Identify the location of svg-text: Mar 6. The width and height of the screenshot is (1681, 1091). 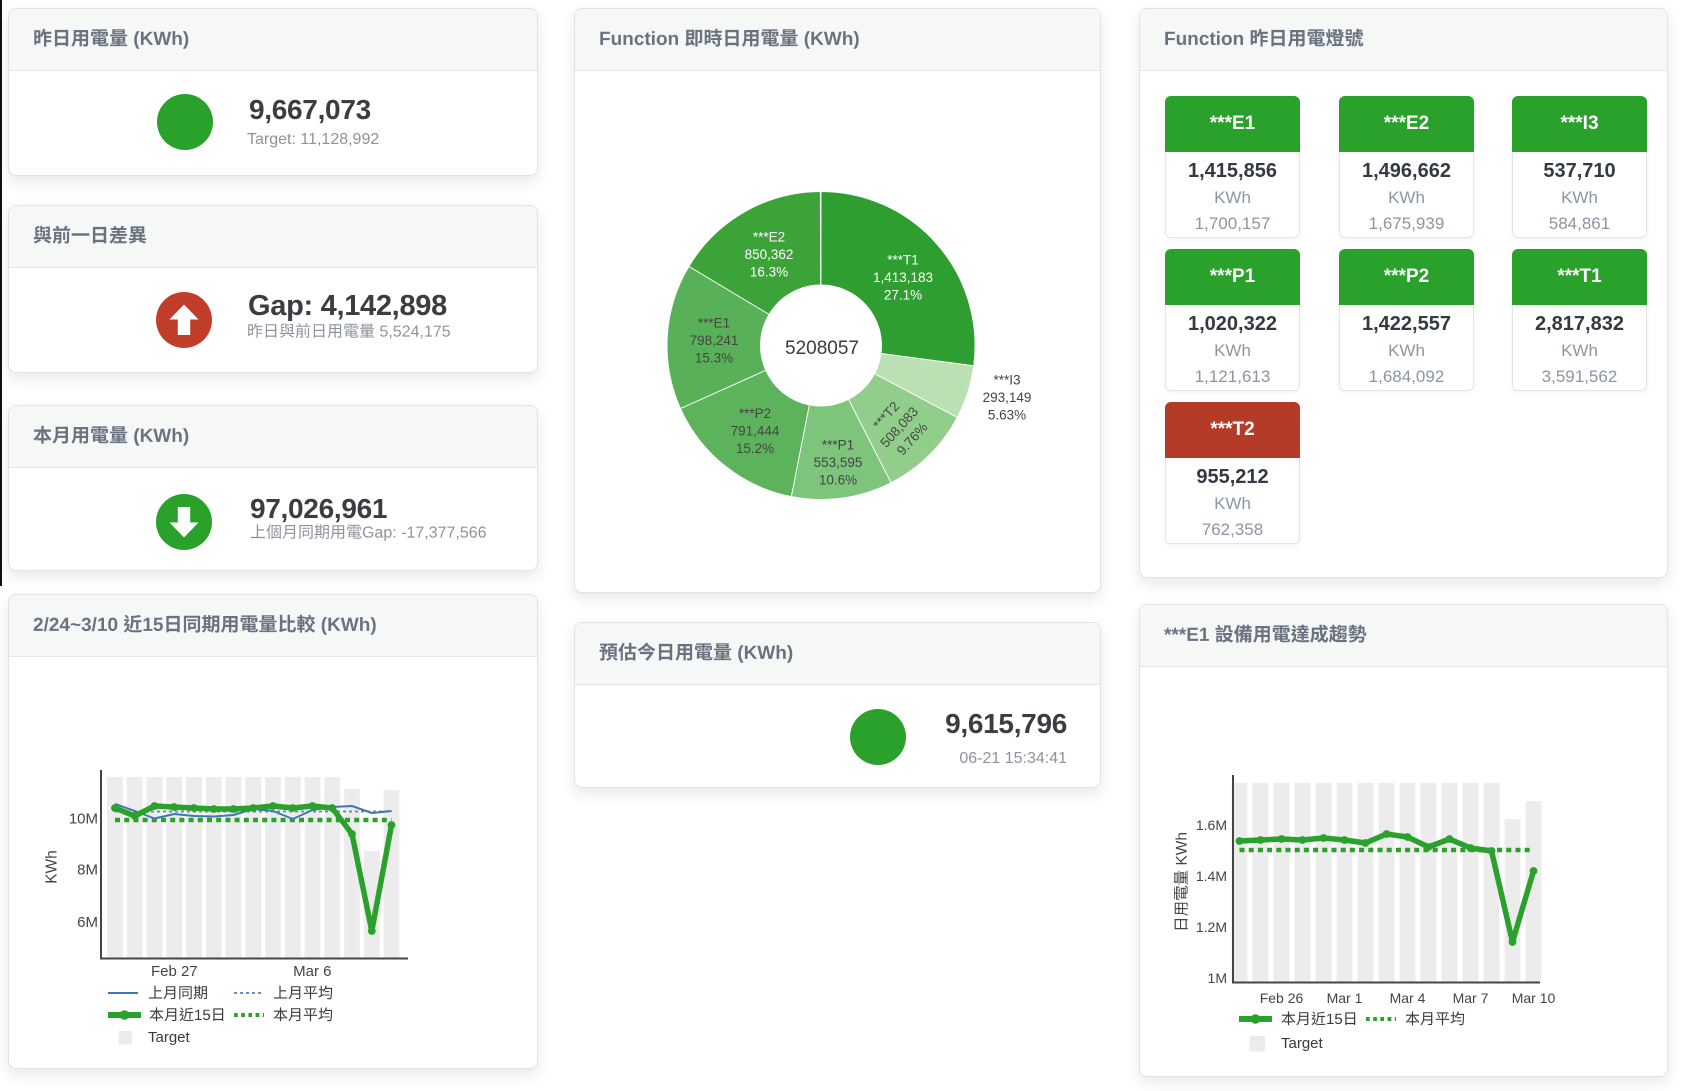
(312, 971).